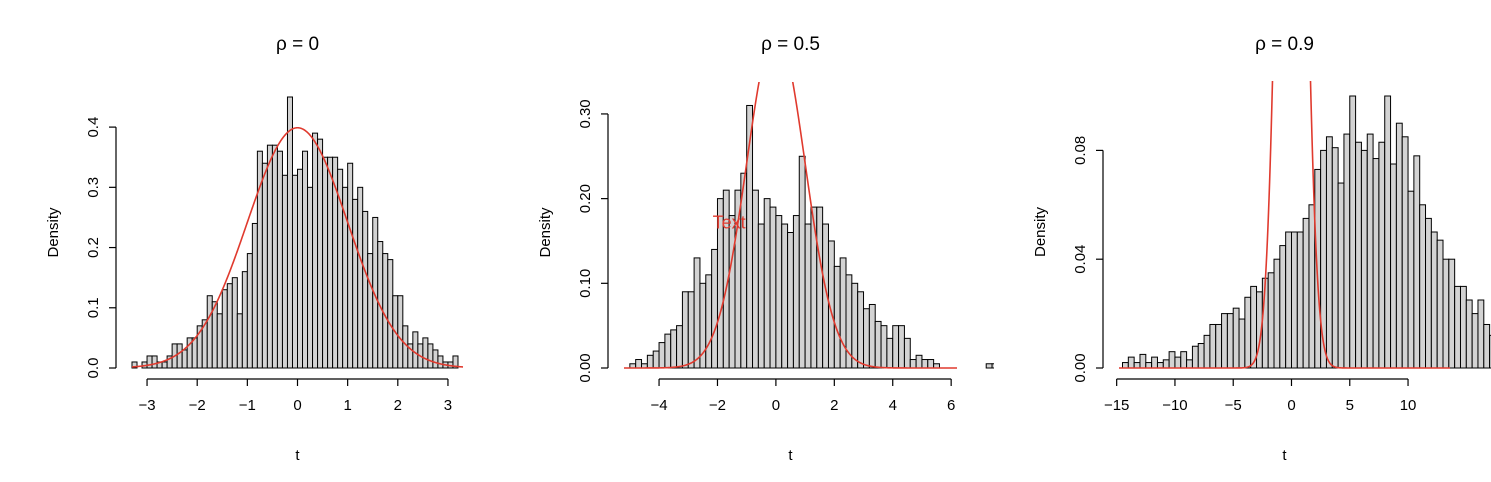  What do you see at coordinates (93, 247) in the screenshot?
I see `y-tick-label: 0.2` at bounding box center [93, 247].